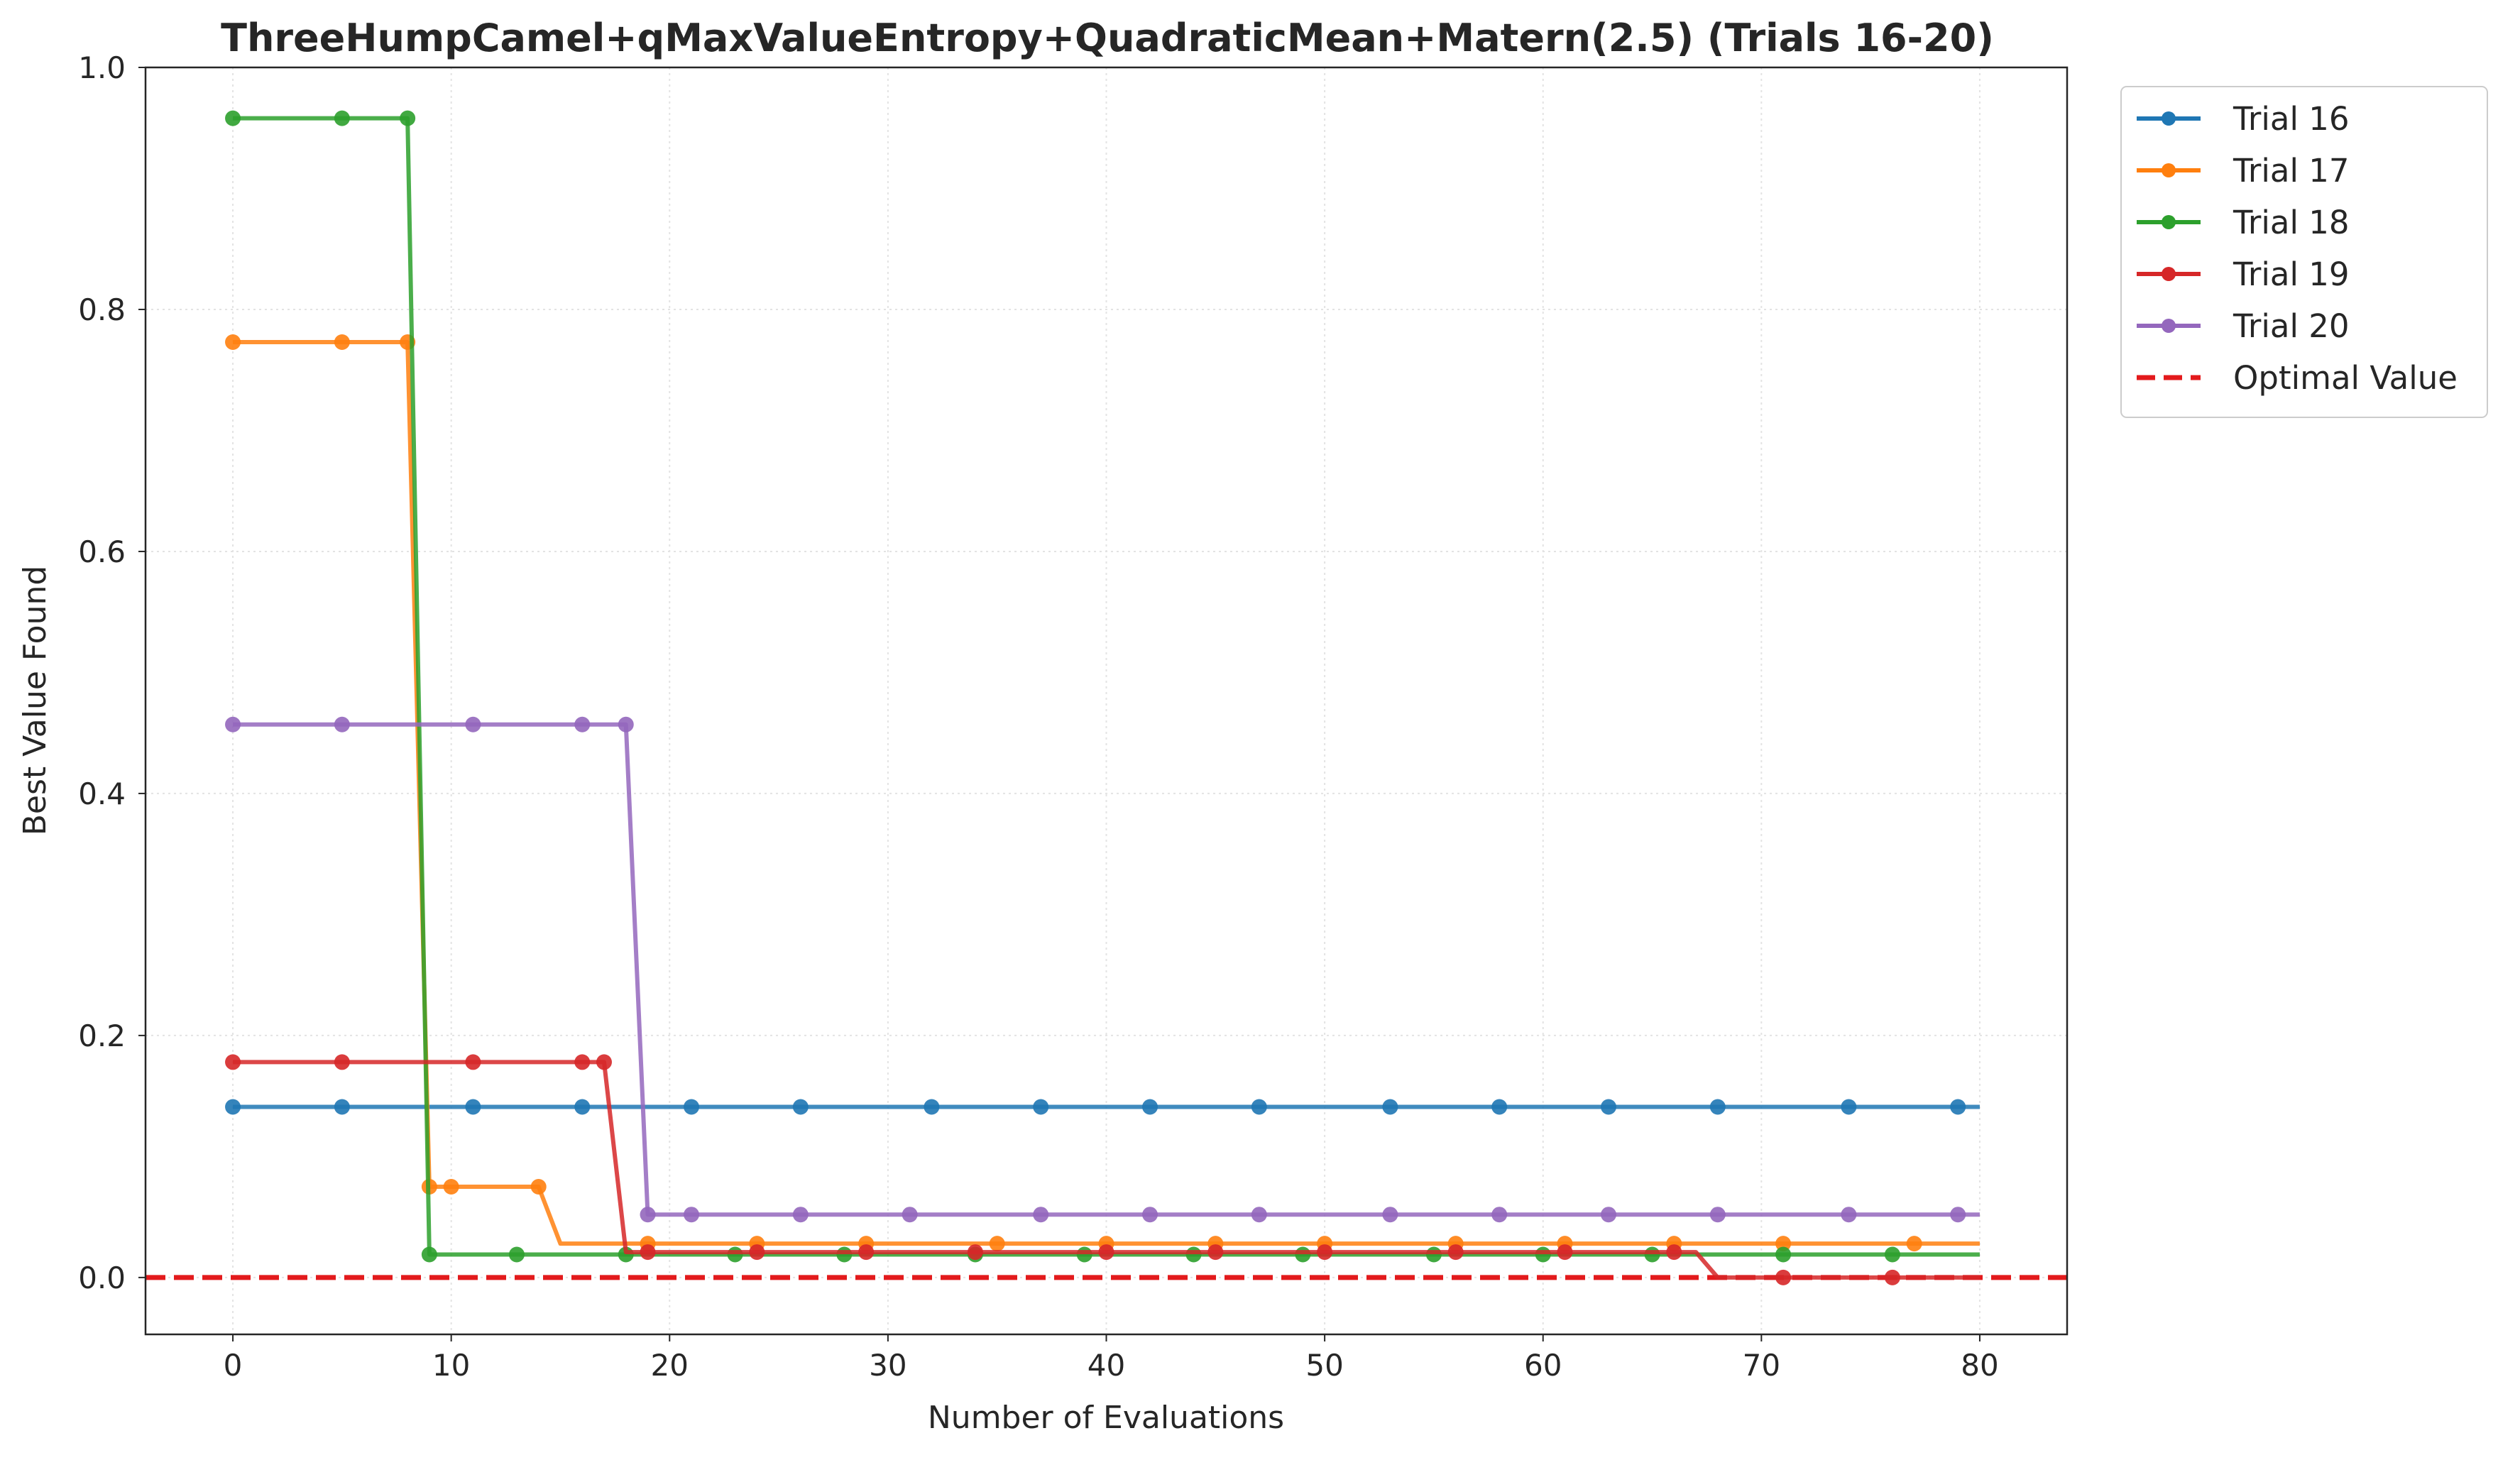  What do you see at coordinates (2292, 119) in the screenshot?
I see `legend-label: Trial 16` at bounding box center [2292, 119].